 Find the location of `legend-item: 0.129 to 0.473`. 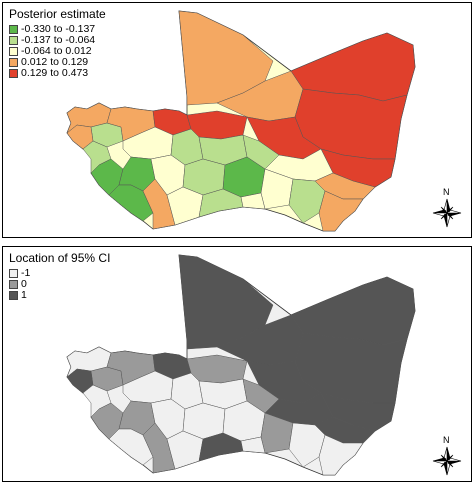

legend-item: 0.129 to 0.473 is located at coordinates (57, 73).